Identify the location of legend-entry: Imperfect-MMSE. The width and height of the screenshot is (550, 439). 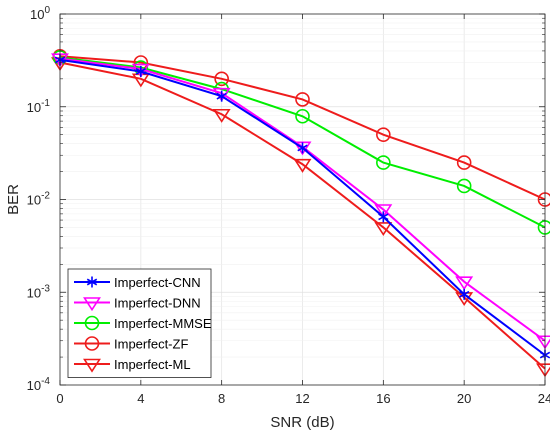
(143, 323).